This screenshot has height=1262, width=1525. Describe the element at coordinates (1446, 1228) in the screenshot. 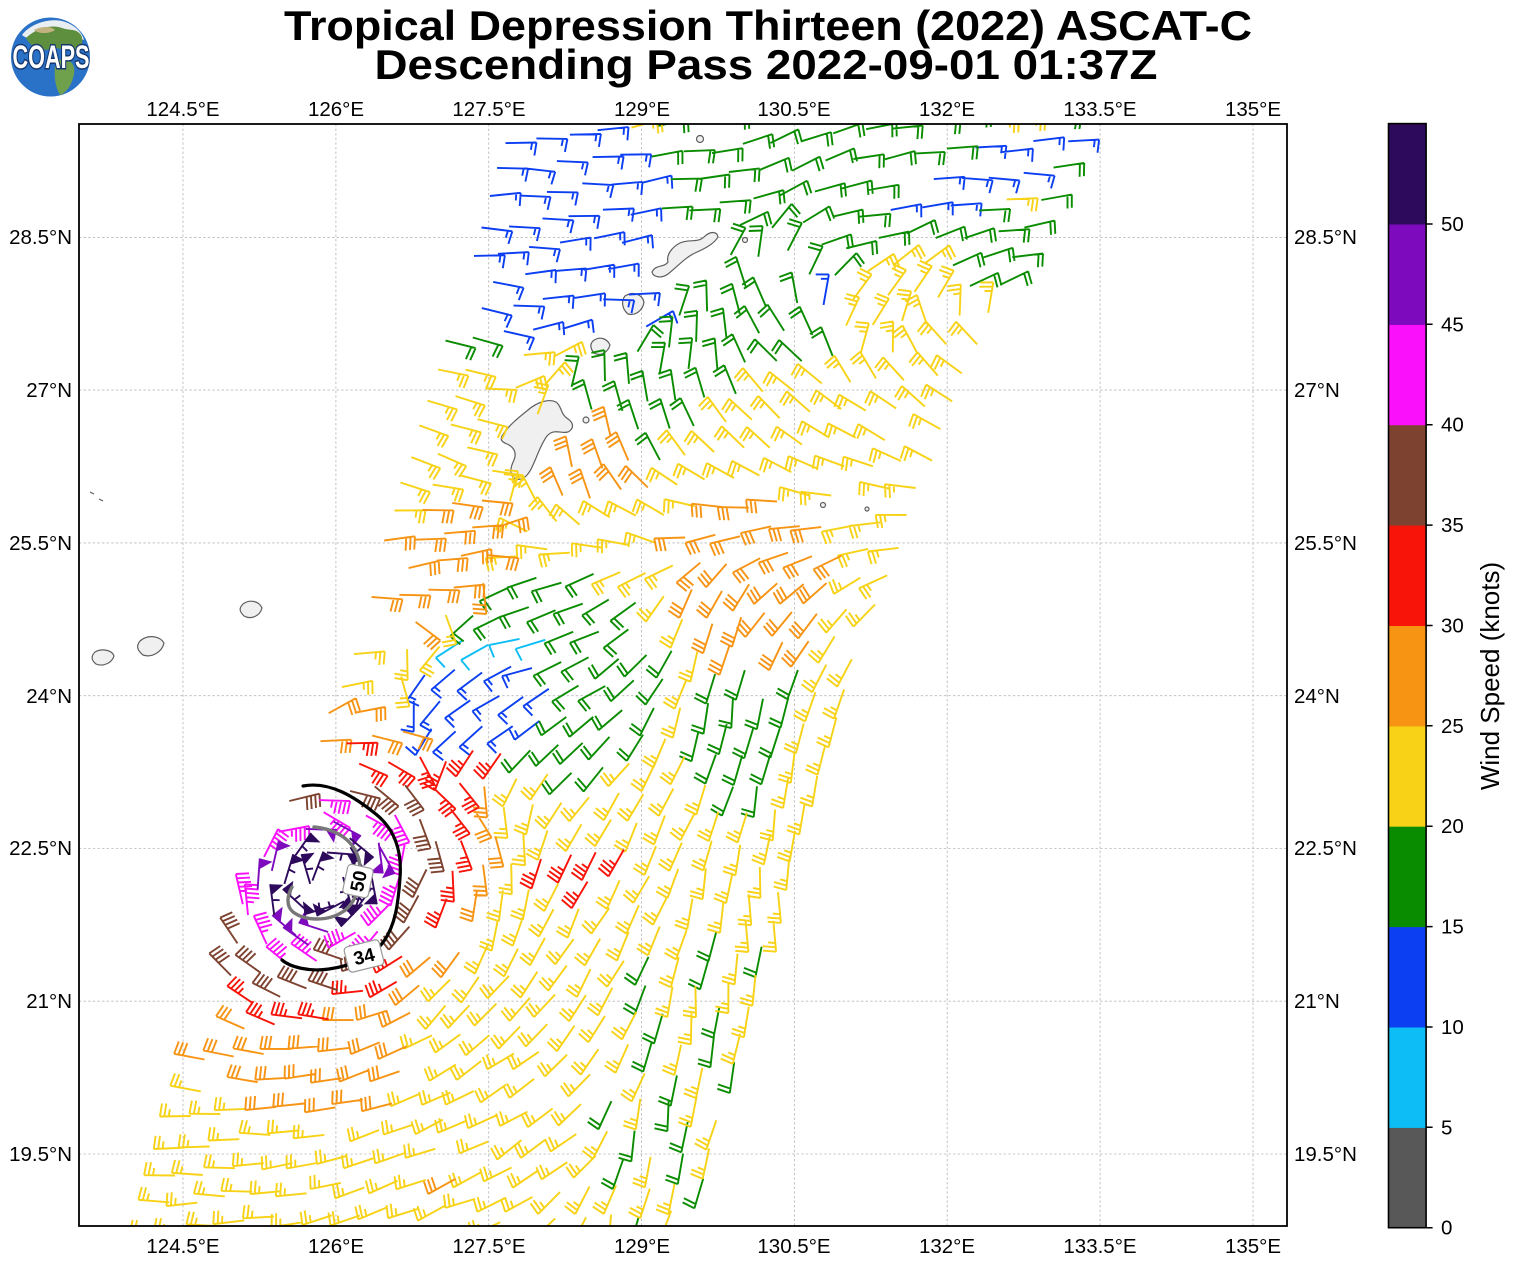

I see `svg-text: 0` at that location.